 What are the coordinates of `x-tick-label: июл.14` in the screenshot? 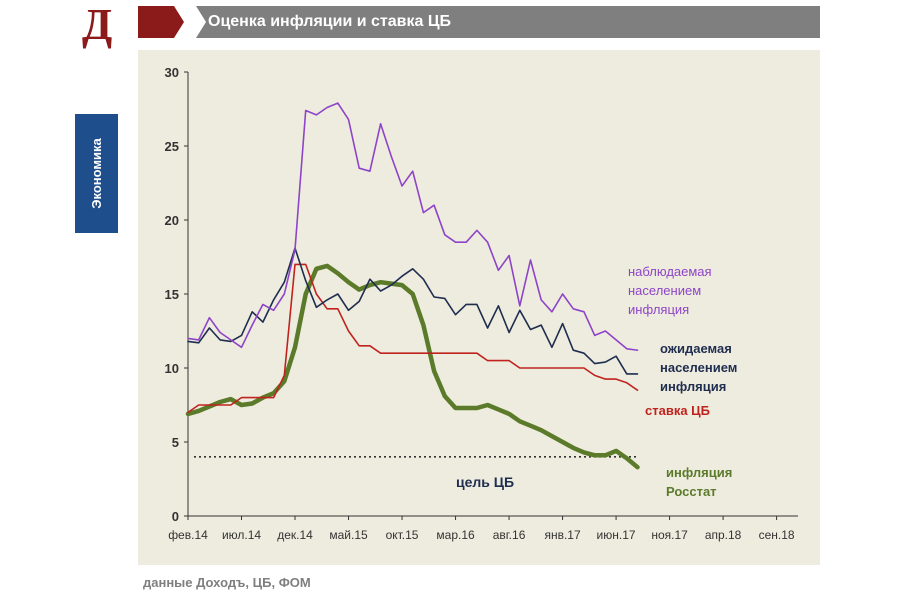 It's located at (241, 535).